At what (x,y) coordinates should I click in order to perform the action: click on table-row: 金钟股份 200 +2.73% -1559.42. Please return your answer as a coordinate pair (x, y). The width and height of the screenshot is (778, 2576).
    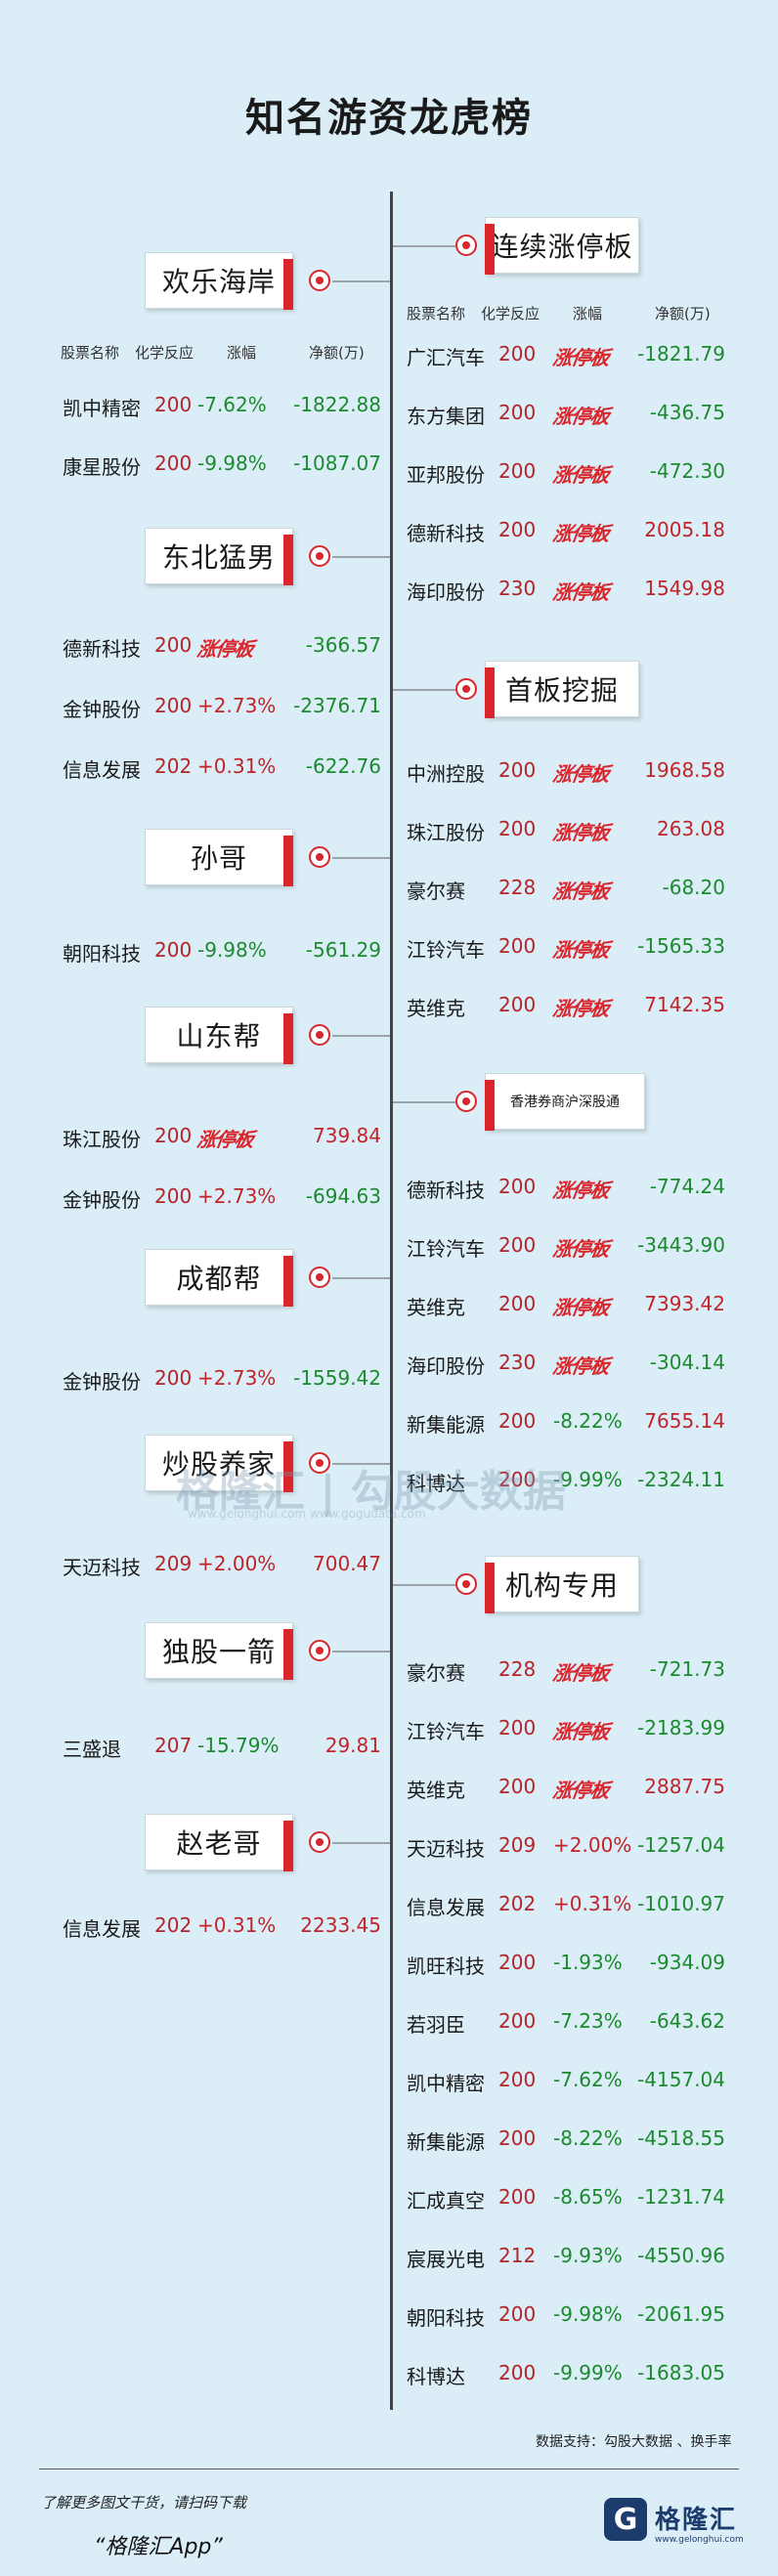
    Looking at the image, I should click on (229, 1381).